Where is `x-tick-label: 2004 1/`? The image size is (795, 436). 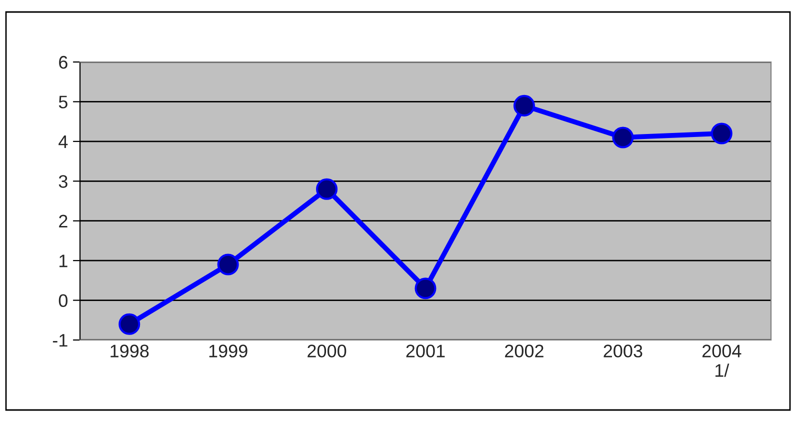 x-tick-label: 2004 1/ is located at coordinates (722, 360).